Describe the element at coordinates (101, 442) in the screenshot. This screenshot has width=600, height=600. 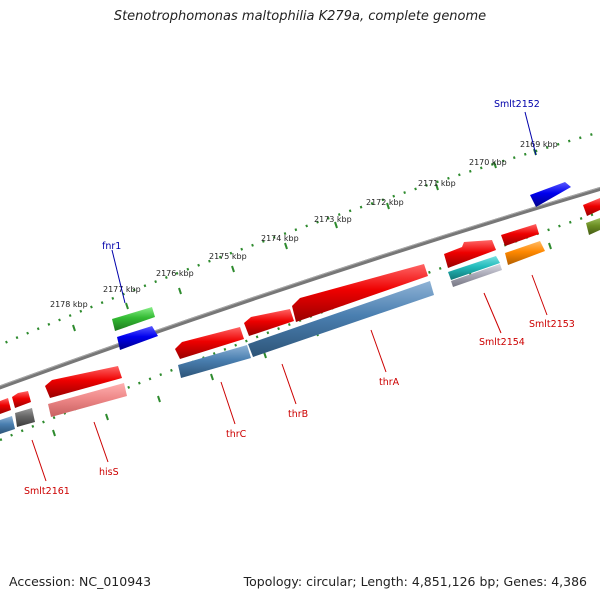
I see `leader-hisS` at that location.